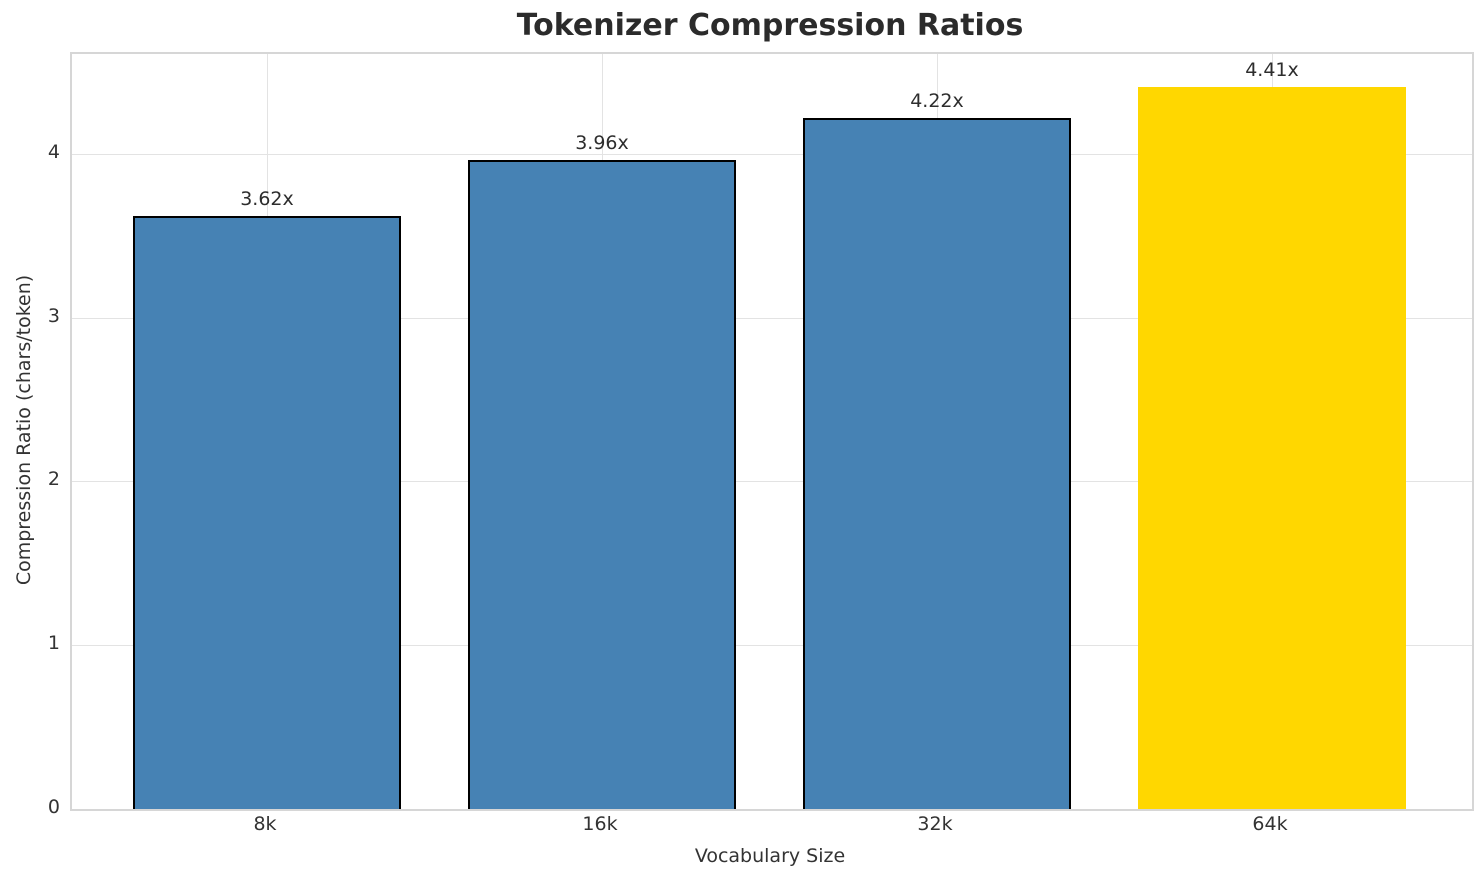 This screenshot has width=1483, height=885. What do you see at coordinates (53, 807) in the screenshot?
I see `y-tick-label-0: 0` at bounding box center [53, 807].